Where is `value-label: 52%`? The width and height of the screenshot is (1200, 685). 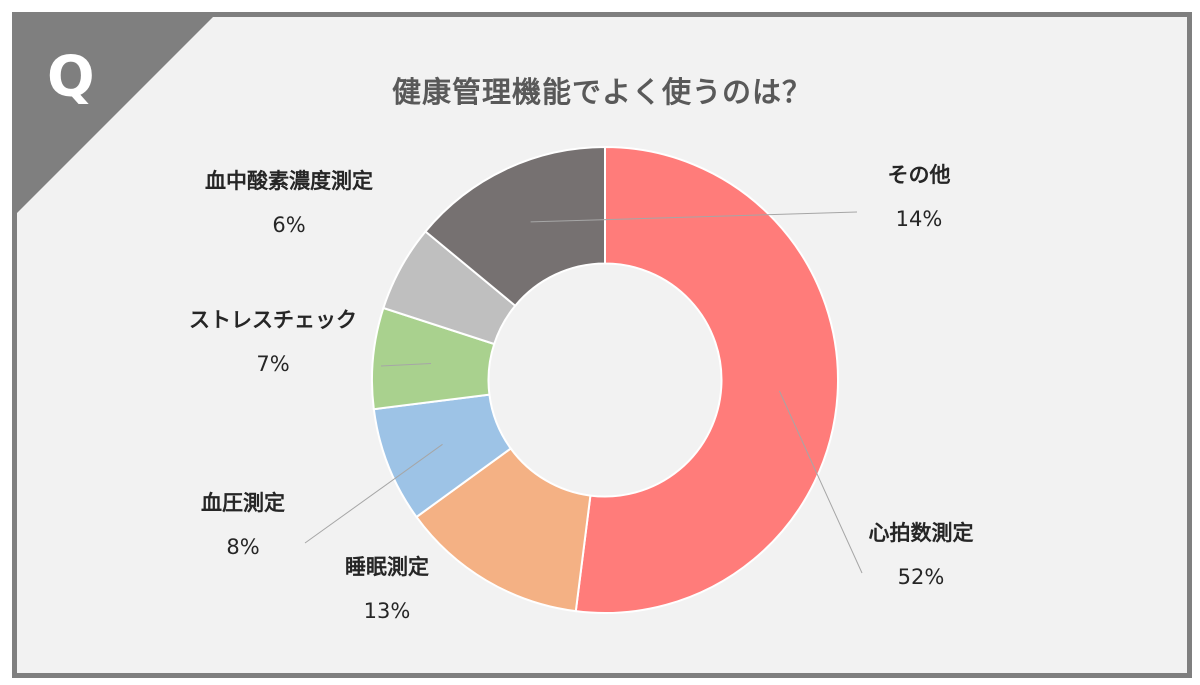
value-label: 52% is located at coordinates (921, 577).